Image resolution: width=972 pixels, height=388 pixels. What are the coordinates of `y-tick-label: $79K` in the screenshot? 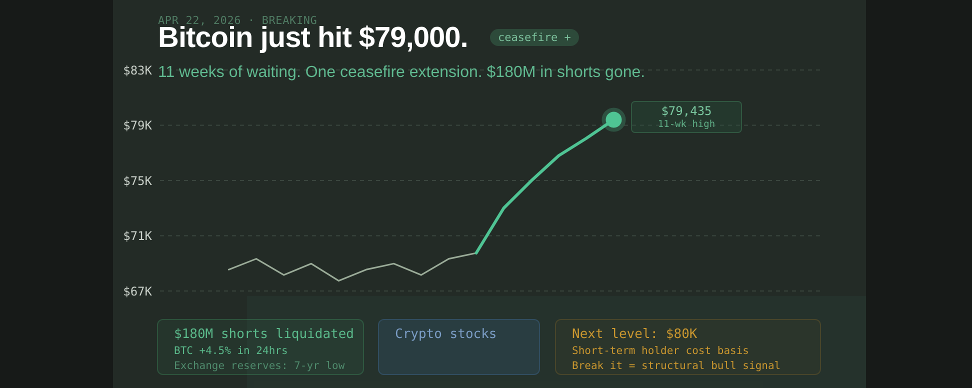 It's located at (138, 125).